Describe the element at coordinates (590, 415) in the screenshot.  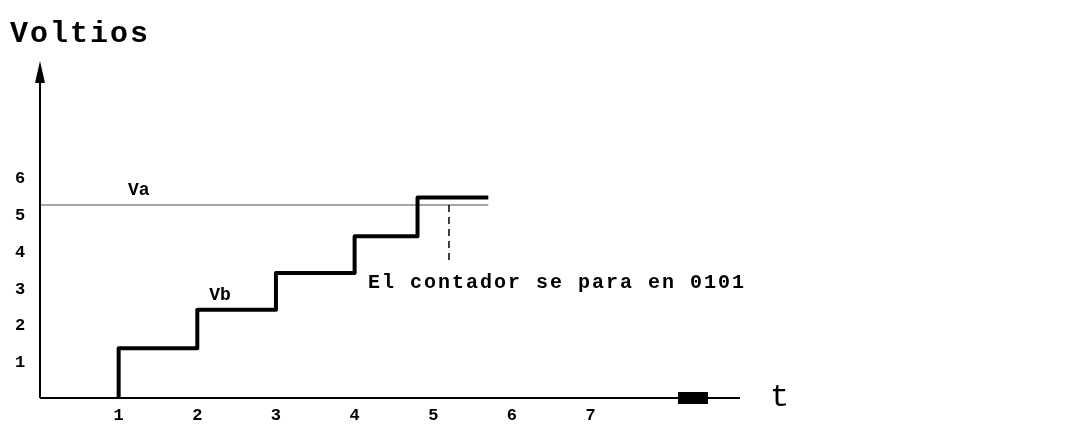
I see `x-tick-label: 7` at that location.